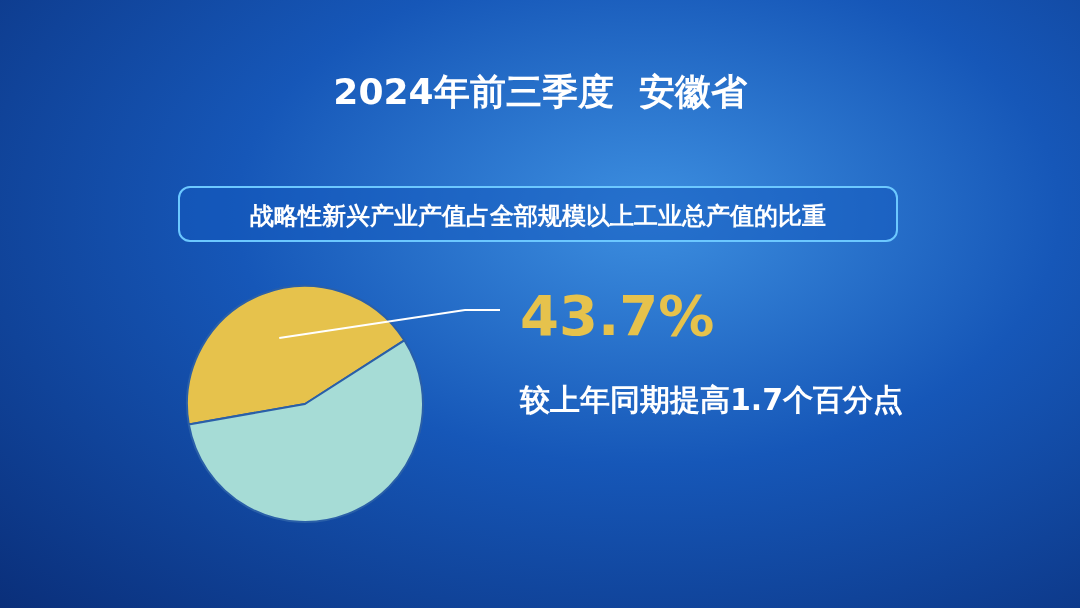  Describe the element at coordinates (538, 214) in the screenshot. I see `chart-subtitle: 战略性新兴产业产值占全部规模以上工业总产值的比重` at that location.